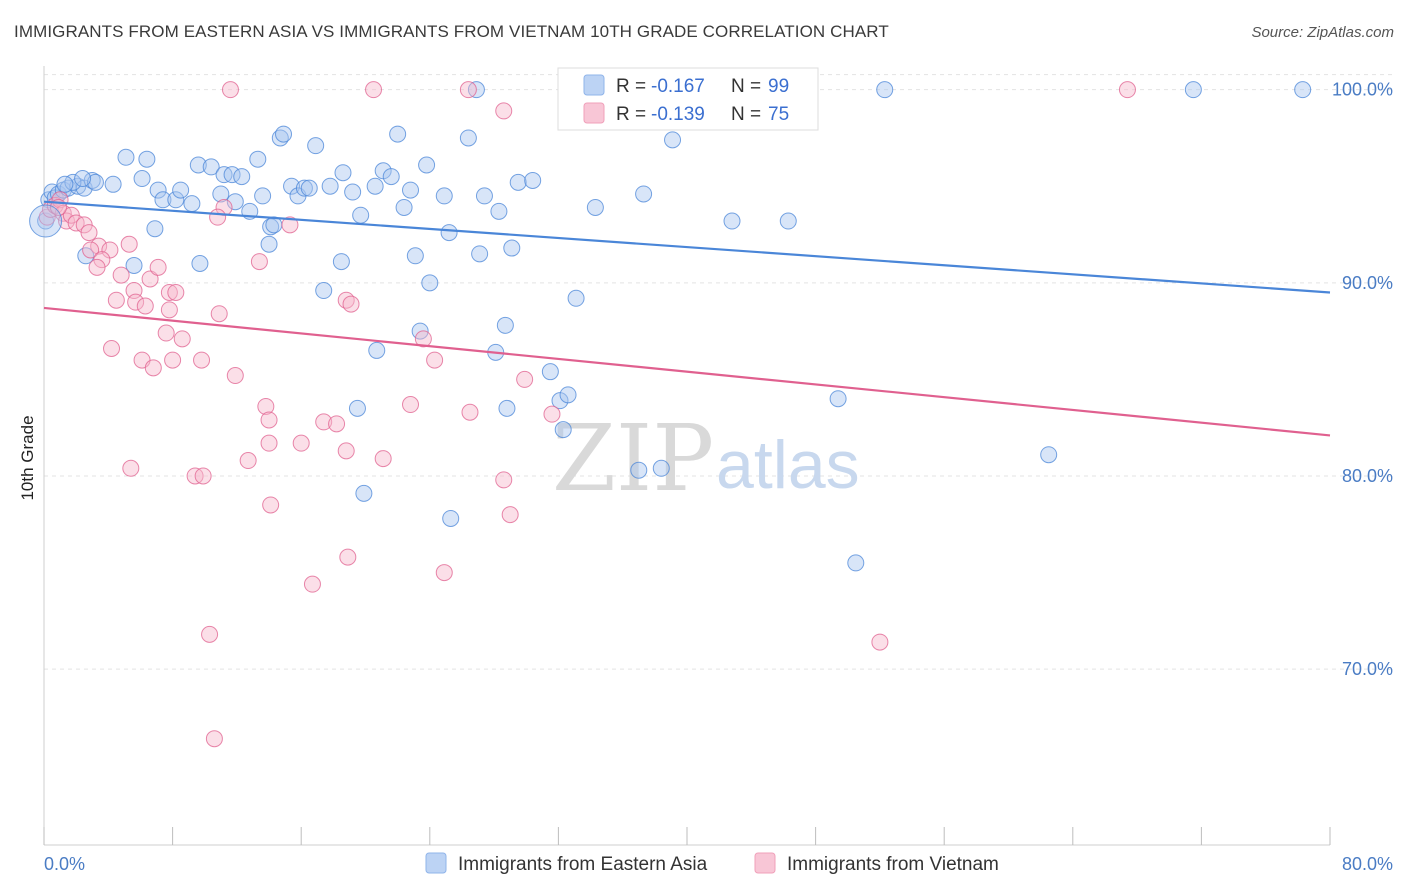 The height and width of the screenshot is (892, 1406). What do you see at coordinates (778, 86) in the screenshot?
I see `legend-n-value-eastern-asia: 99` at bounding box center [778, 86].